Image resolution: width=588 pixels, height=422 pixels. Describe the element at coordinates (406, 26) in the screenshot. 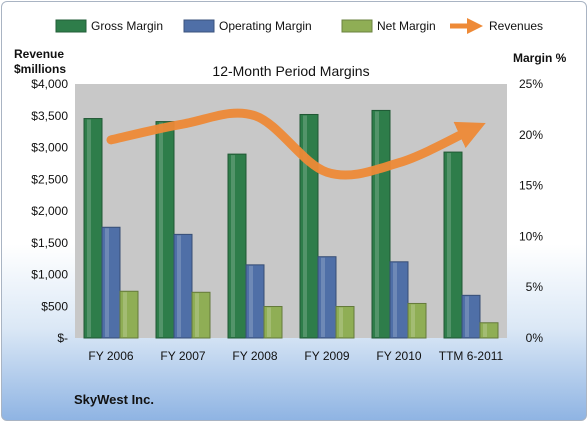

I see `legend-label-net-margin: Net Margin` at that location.